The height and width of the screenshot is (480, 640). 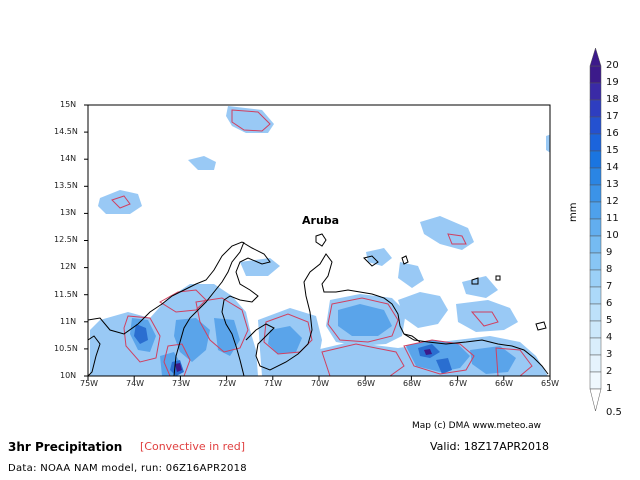 What do you see at coordinates (612, 218) in the screenshot?
I see `scale-label: 11` at bounding box center [612, 218].